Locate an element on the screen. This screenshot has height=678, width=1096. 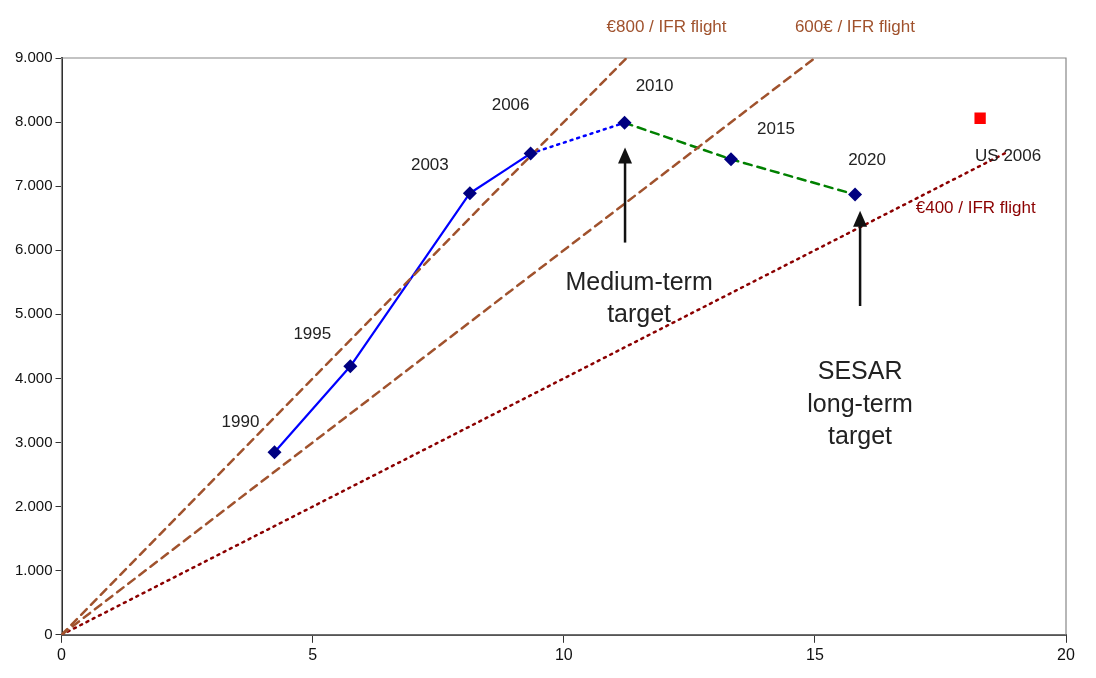
x-tick-label: 10 is located at coordinates (563, 654).